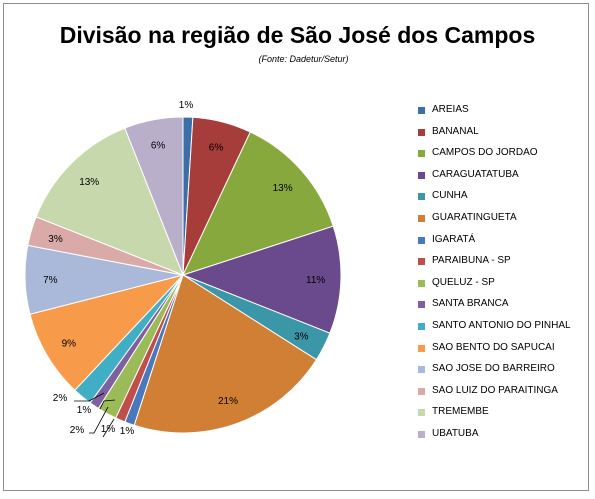 The width and height of the screenshot is (595, 499). Describe the element at coordinates (109, 201) in the screenshot. I see `pie-slice-tremembe` at that location.